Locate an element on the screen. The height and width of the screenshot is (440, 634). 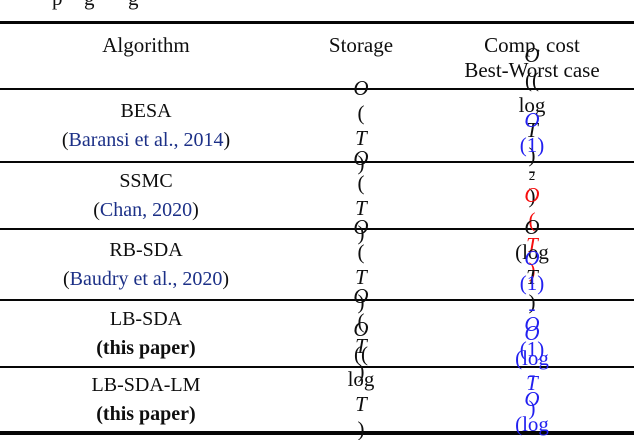
citation-link: (Chan, 2020) is located at coordinates (146, 210).